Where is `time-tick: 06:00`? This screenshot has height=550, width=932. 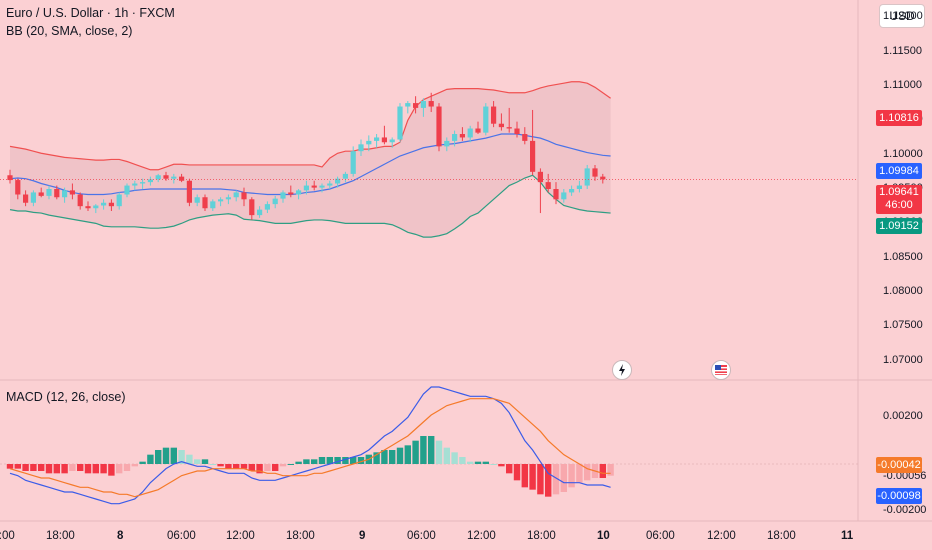 time-tick: 06:00 is located at coordinates (660, 536).